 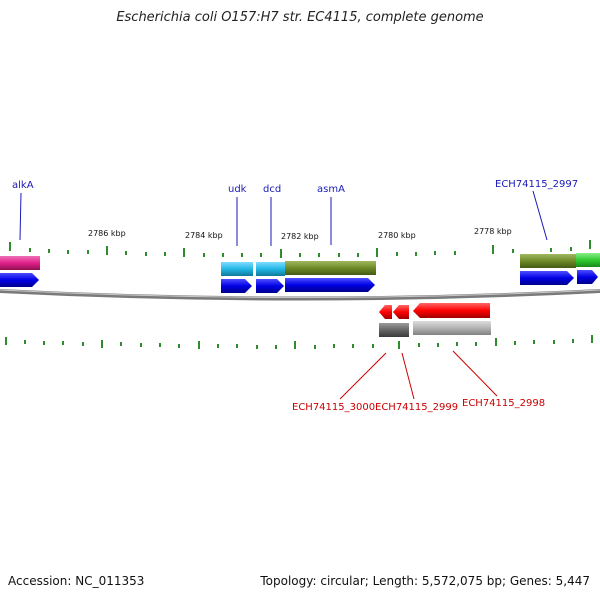 I want to click on feature-gray-light, so click(x=452, y=328).